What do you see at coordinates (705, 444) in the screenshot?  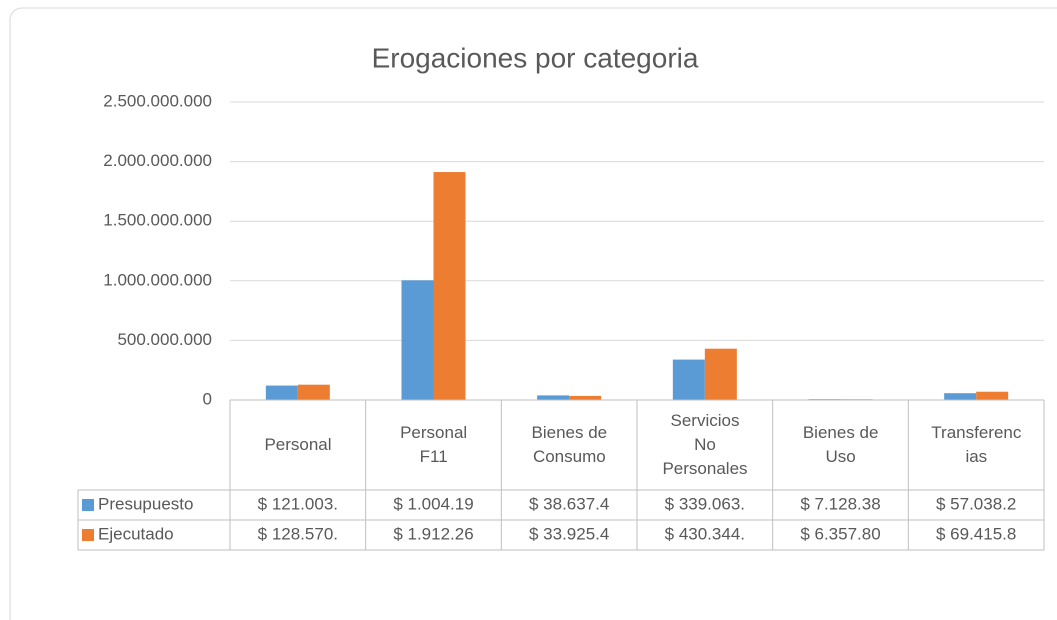 I see `x-tick-label: Servicios No Personales` at bounding box center [705, 444].